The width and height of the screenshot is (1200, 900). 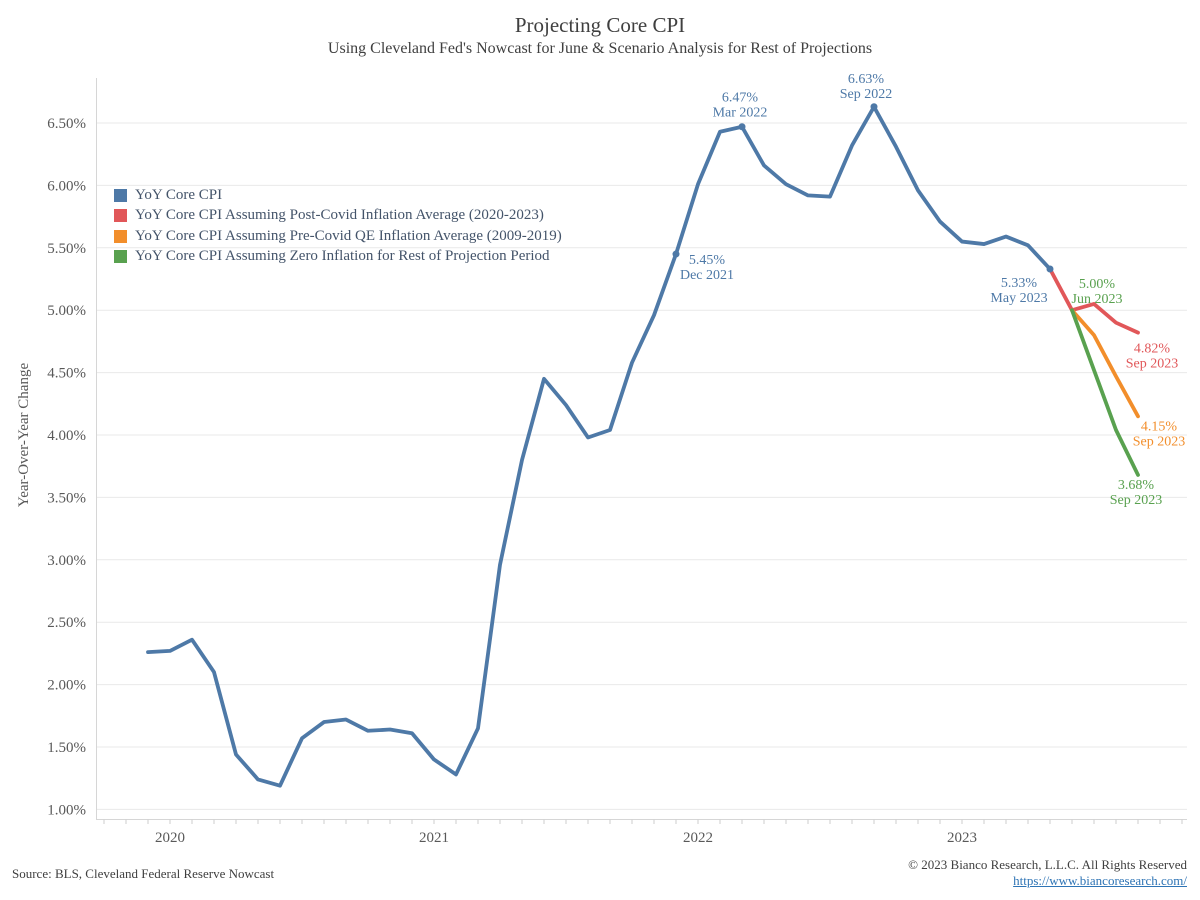 What do you see at coordinates (66, 186) in the screenshot?
I see `y-tick-label: 6.00%` at bounding box center [66, 186].